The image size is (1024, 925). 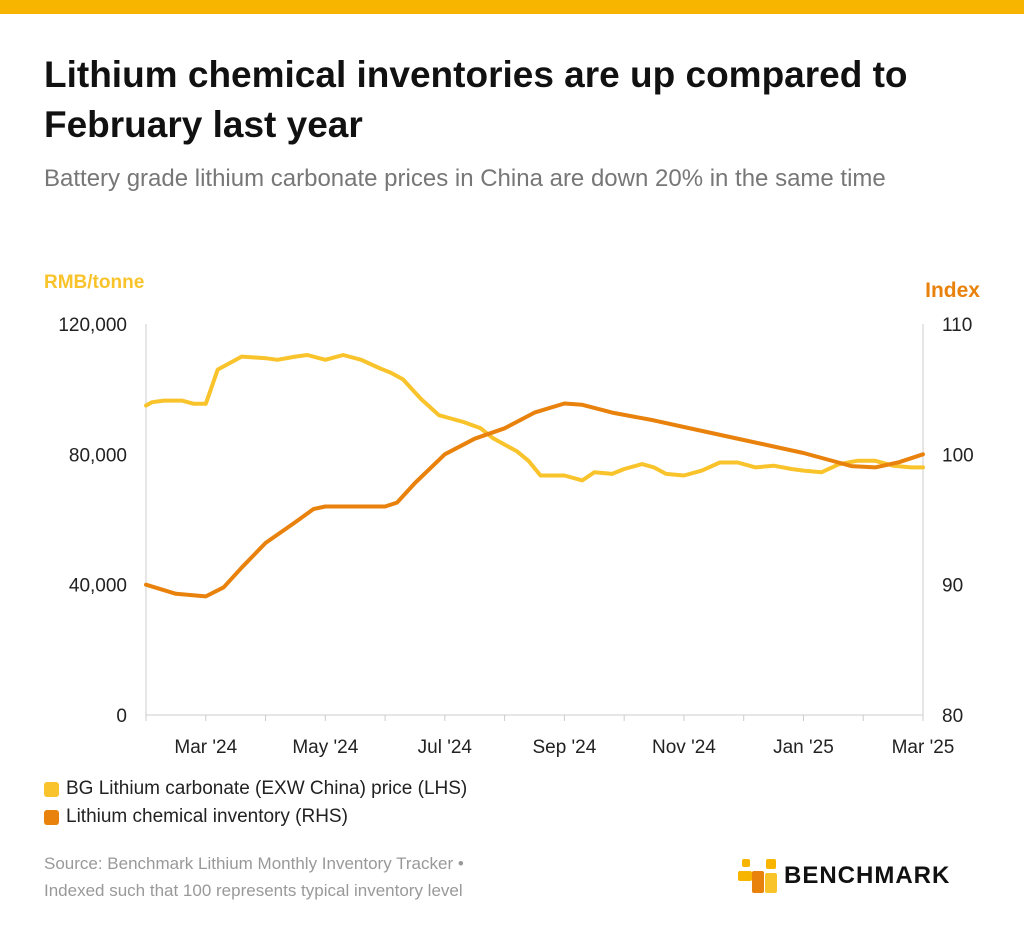 I want to click on x-tick-label: Jan '25, so click(x=803, y=747).